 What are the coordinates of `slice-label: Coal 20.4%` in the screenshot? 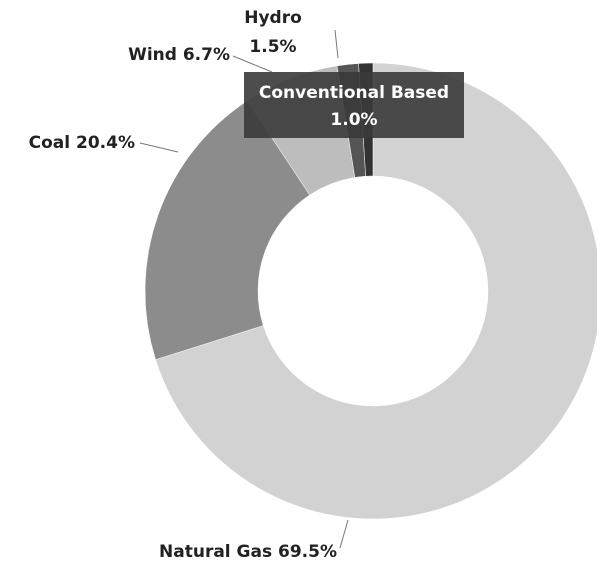 It's located at (82, 143).